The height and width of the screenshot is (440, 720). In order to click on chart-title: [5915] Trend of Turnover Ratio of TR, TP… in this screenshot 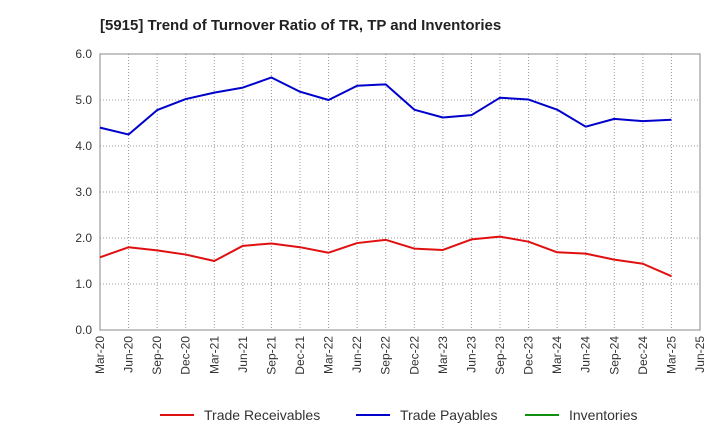, I will do `click(300, 25)`.